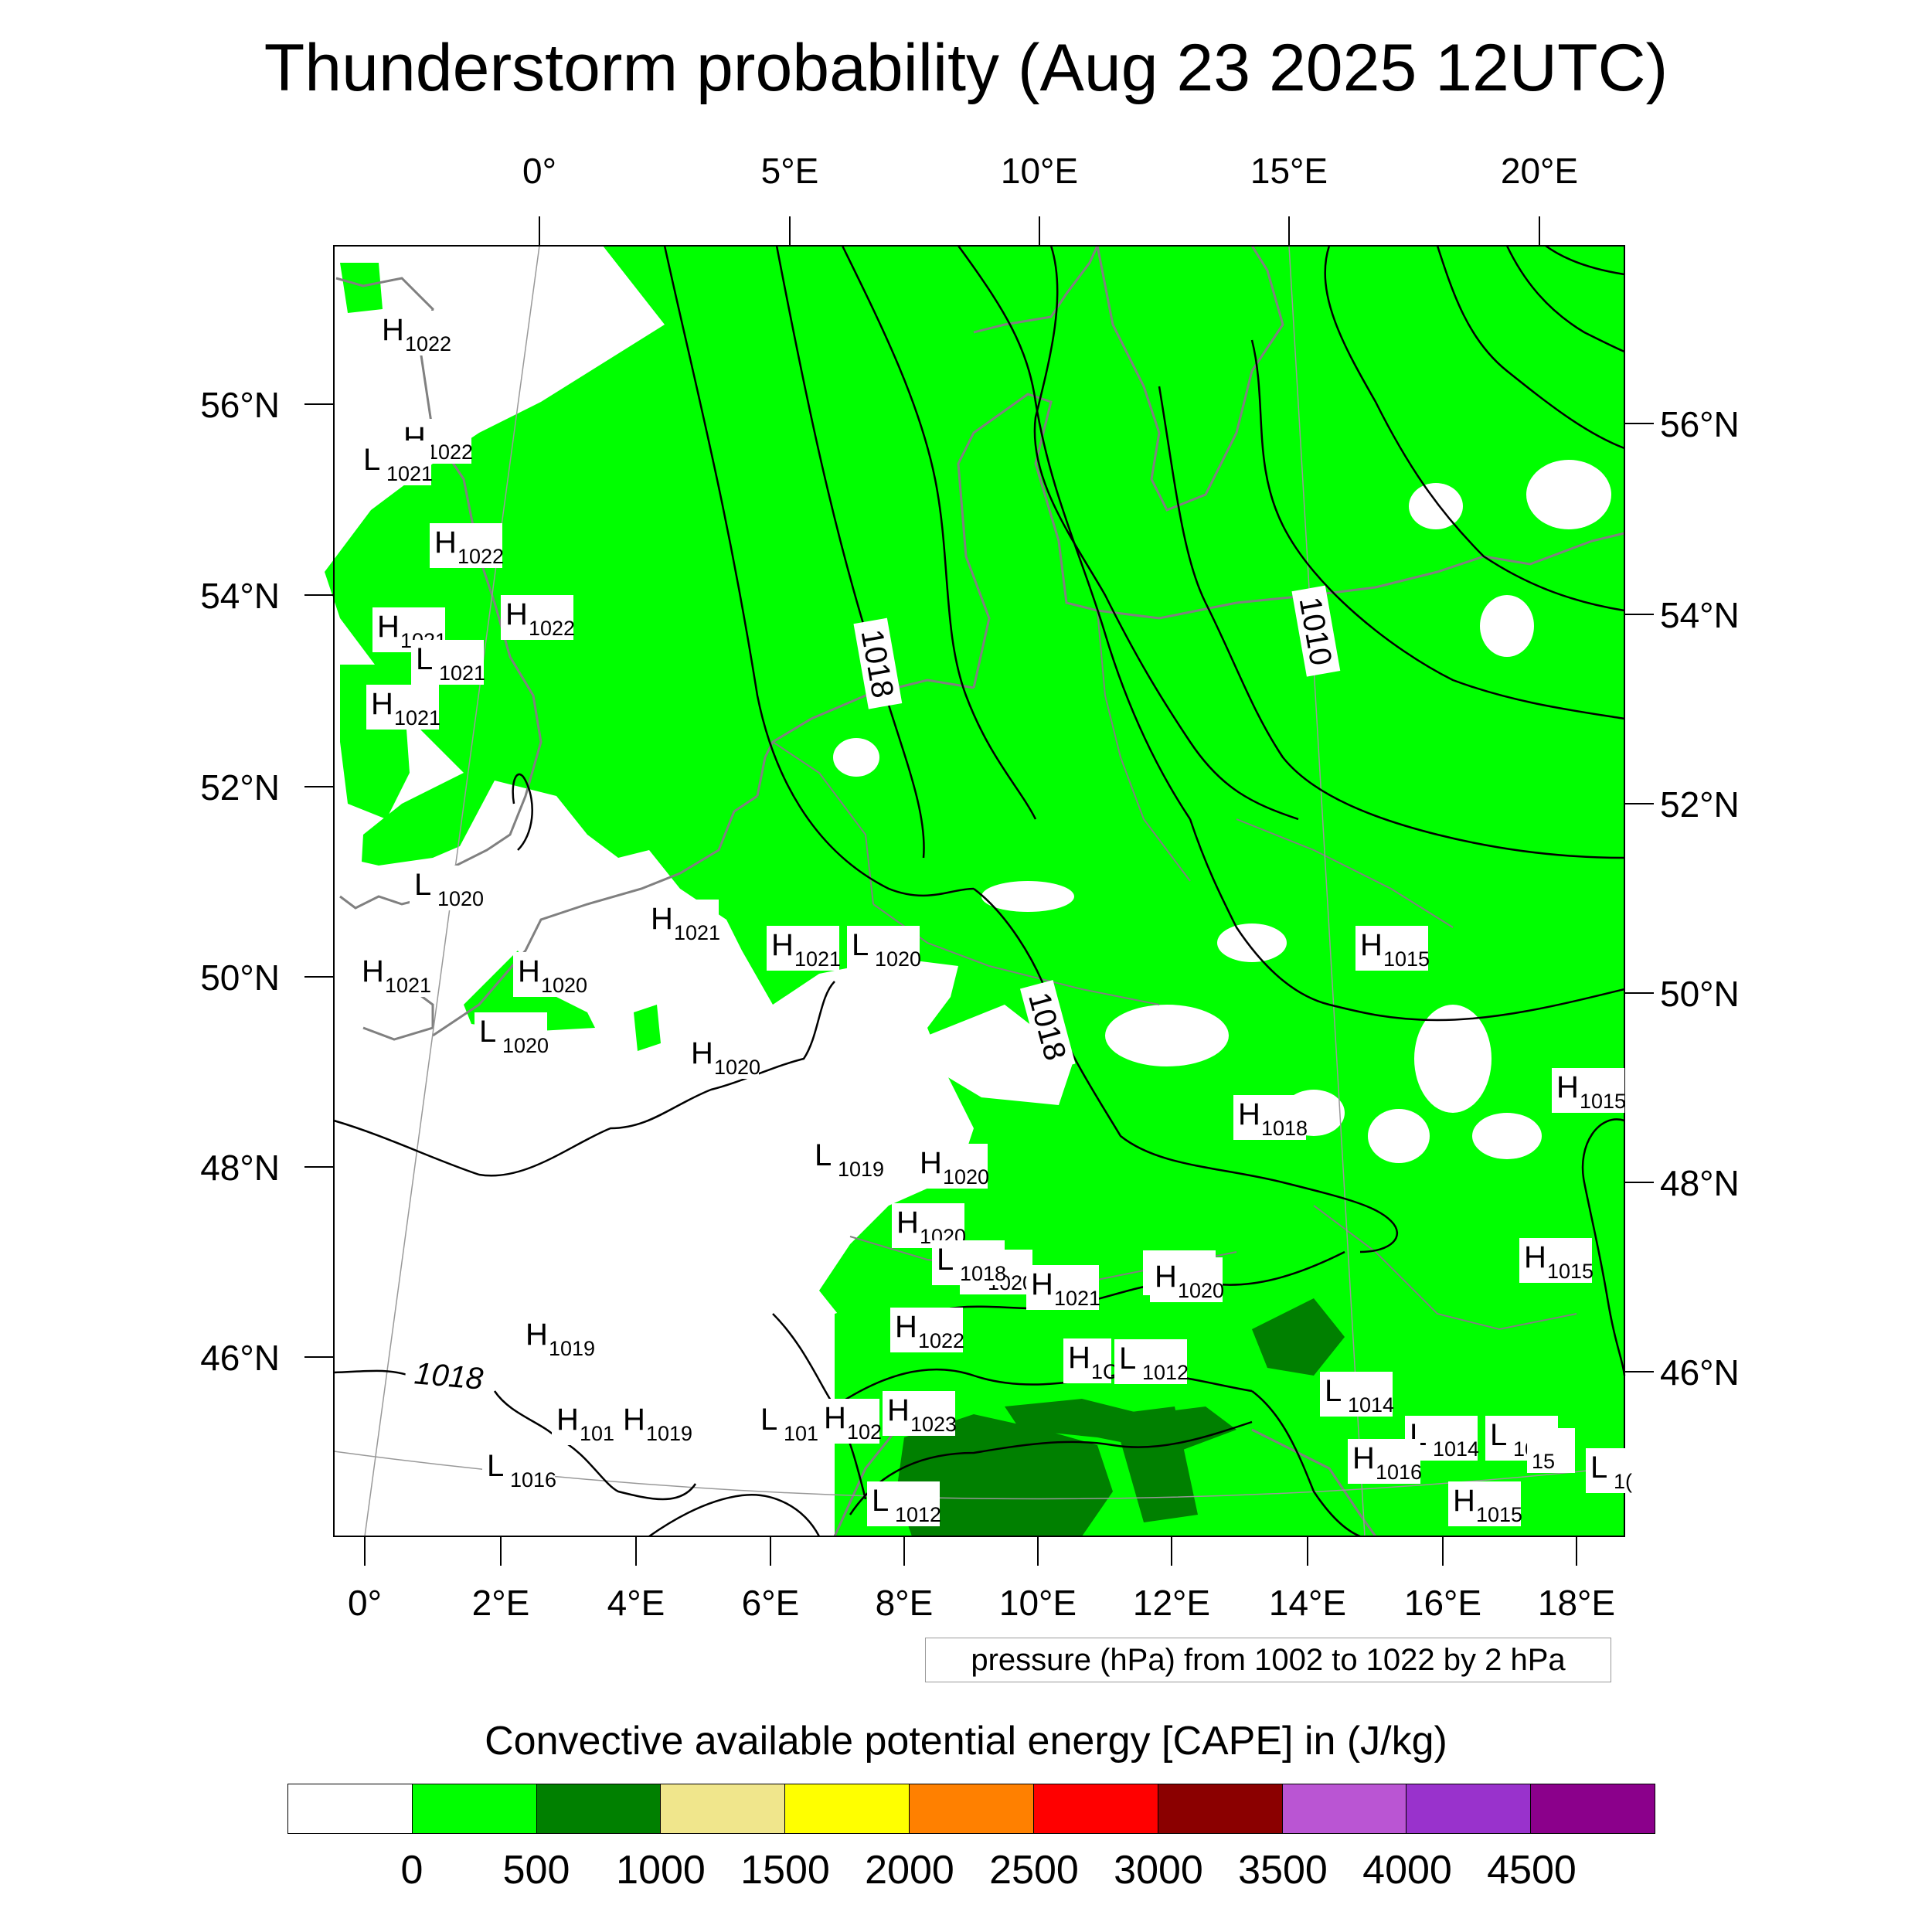  What do you see at coordinates (1700, 615) in the screenshot?
I see `right-tick-54n: 54°N` at bounding box center [1700, 615].